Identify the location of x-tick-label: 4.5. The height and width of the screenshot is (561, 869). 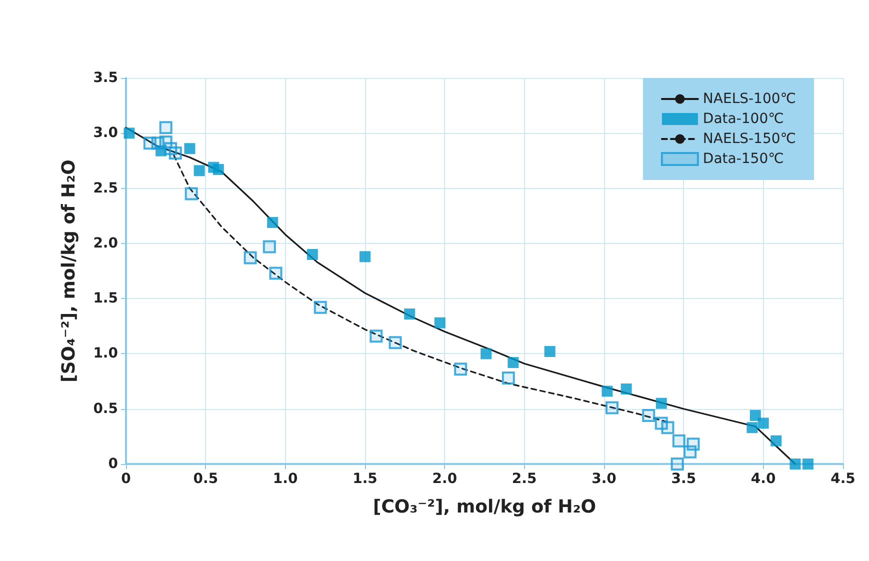
(843, 479).